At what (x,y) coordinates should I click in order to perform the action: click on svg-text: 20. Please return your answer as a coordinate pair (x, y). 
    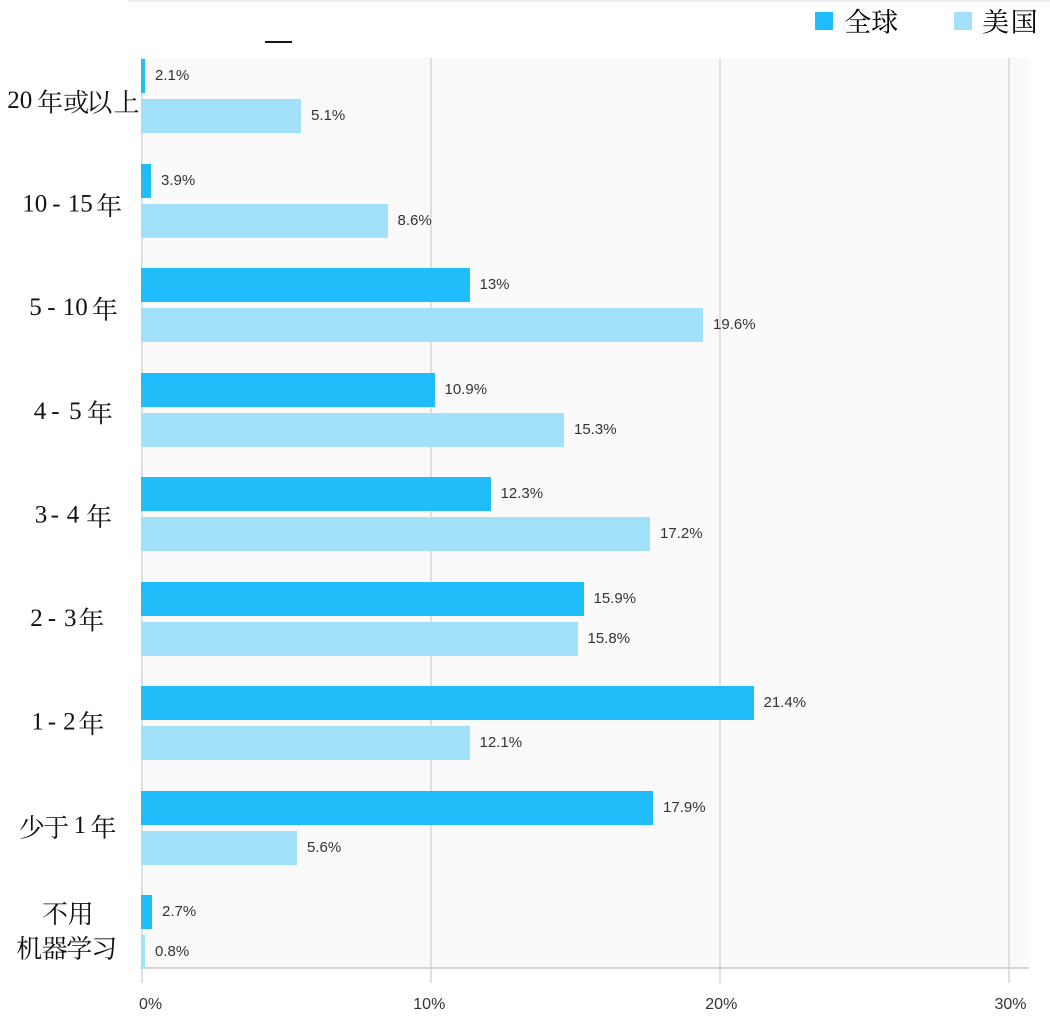
    Looking at the image, I should click on (19, 100).